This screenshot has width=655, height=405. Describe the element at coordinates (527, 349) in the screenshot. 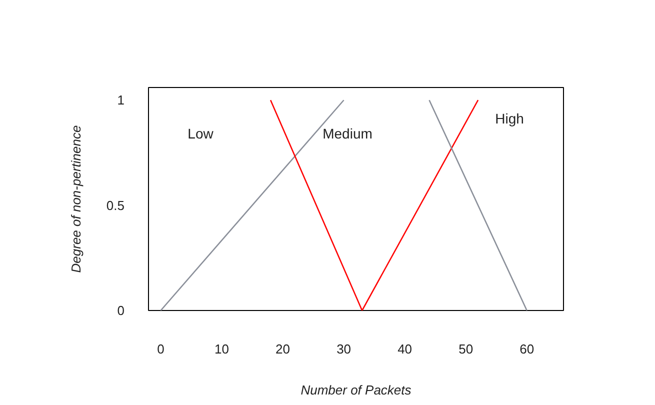

I see `x-tick-label: 60` at that location.